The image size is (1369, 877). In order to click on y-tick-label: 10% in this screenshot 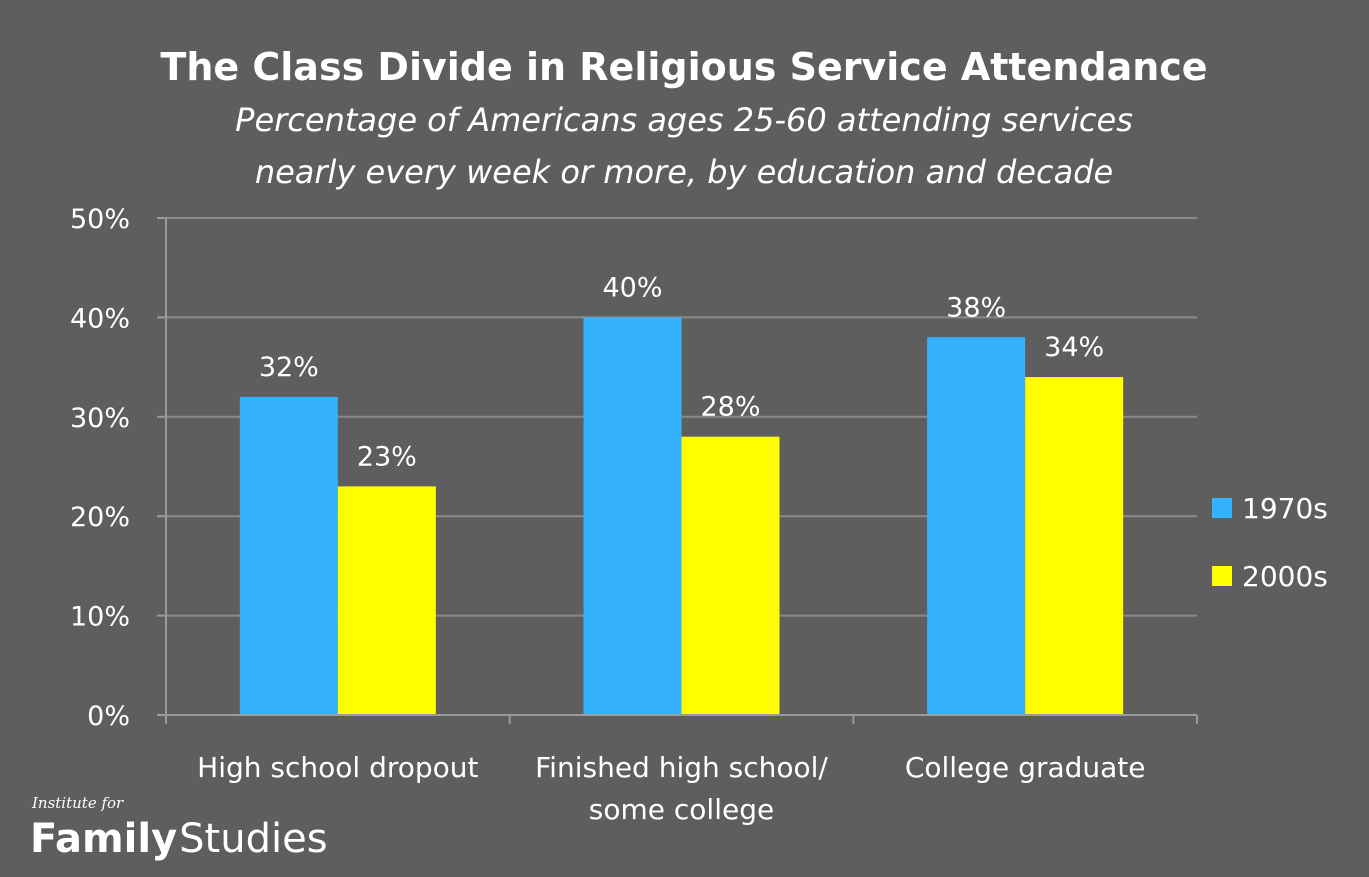, I will do `click(100, 617)`.